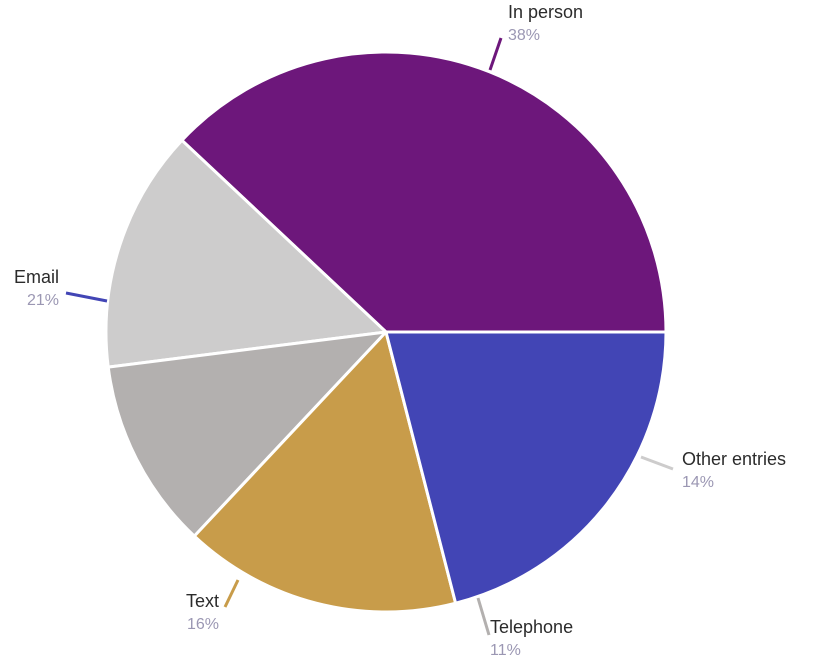 The height and width of the screenshot is (666, 819). I want to click on slice-label-email: Email, so click(36, 277).